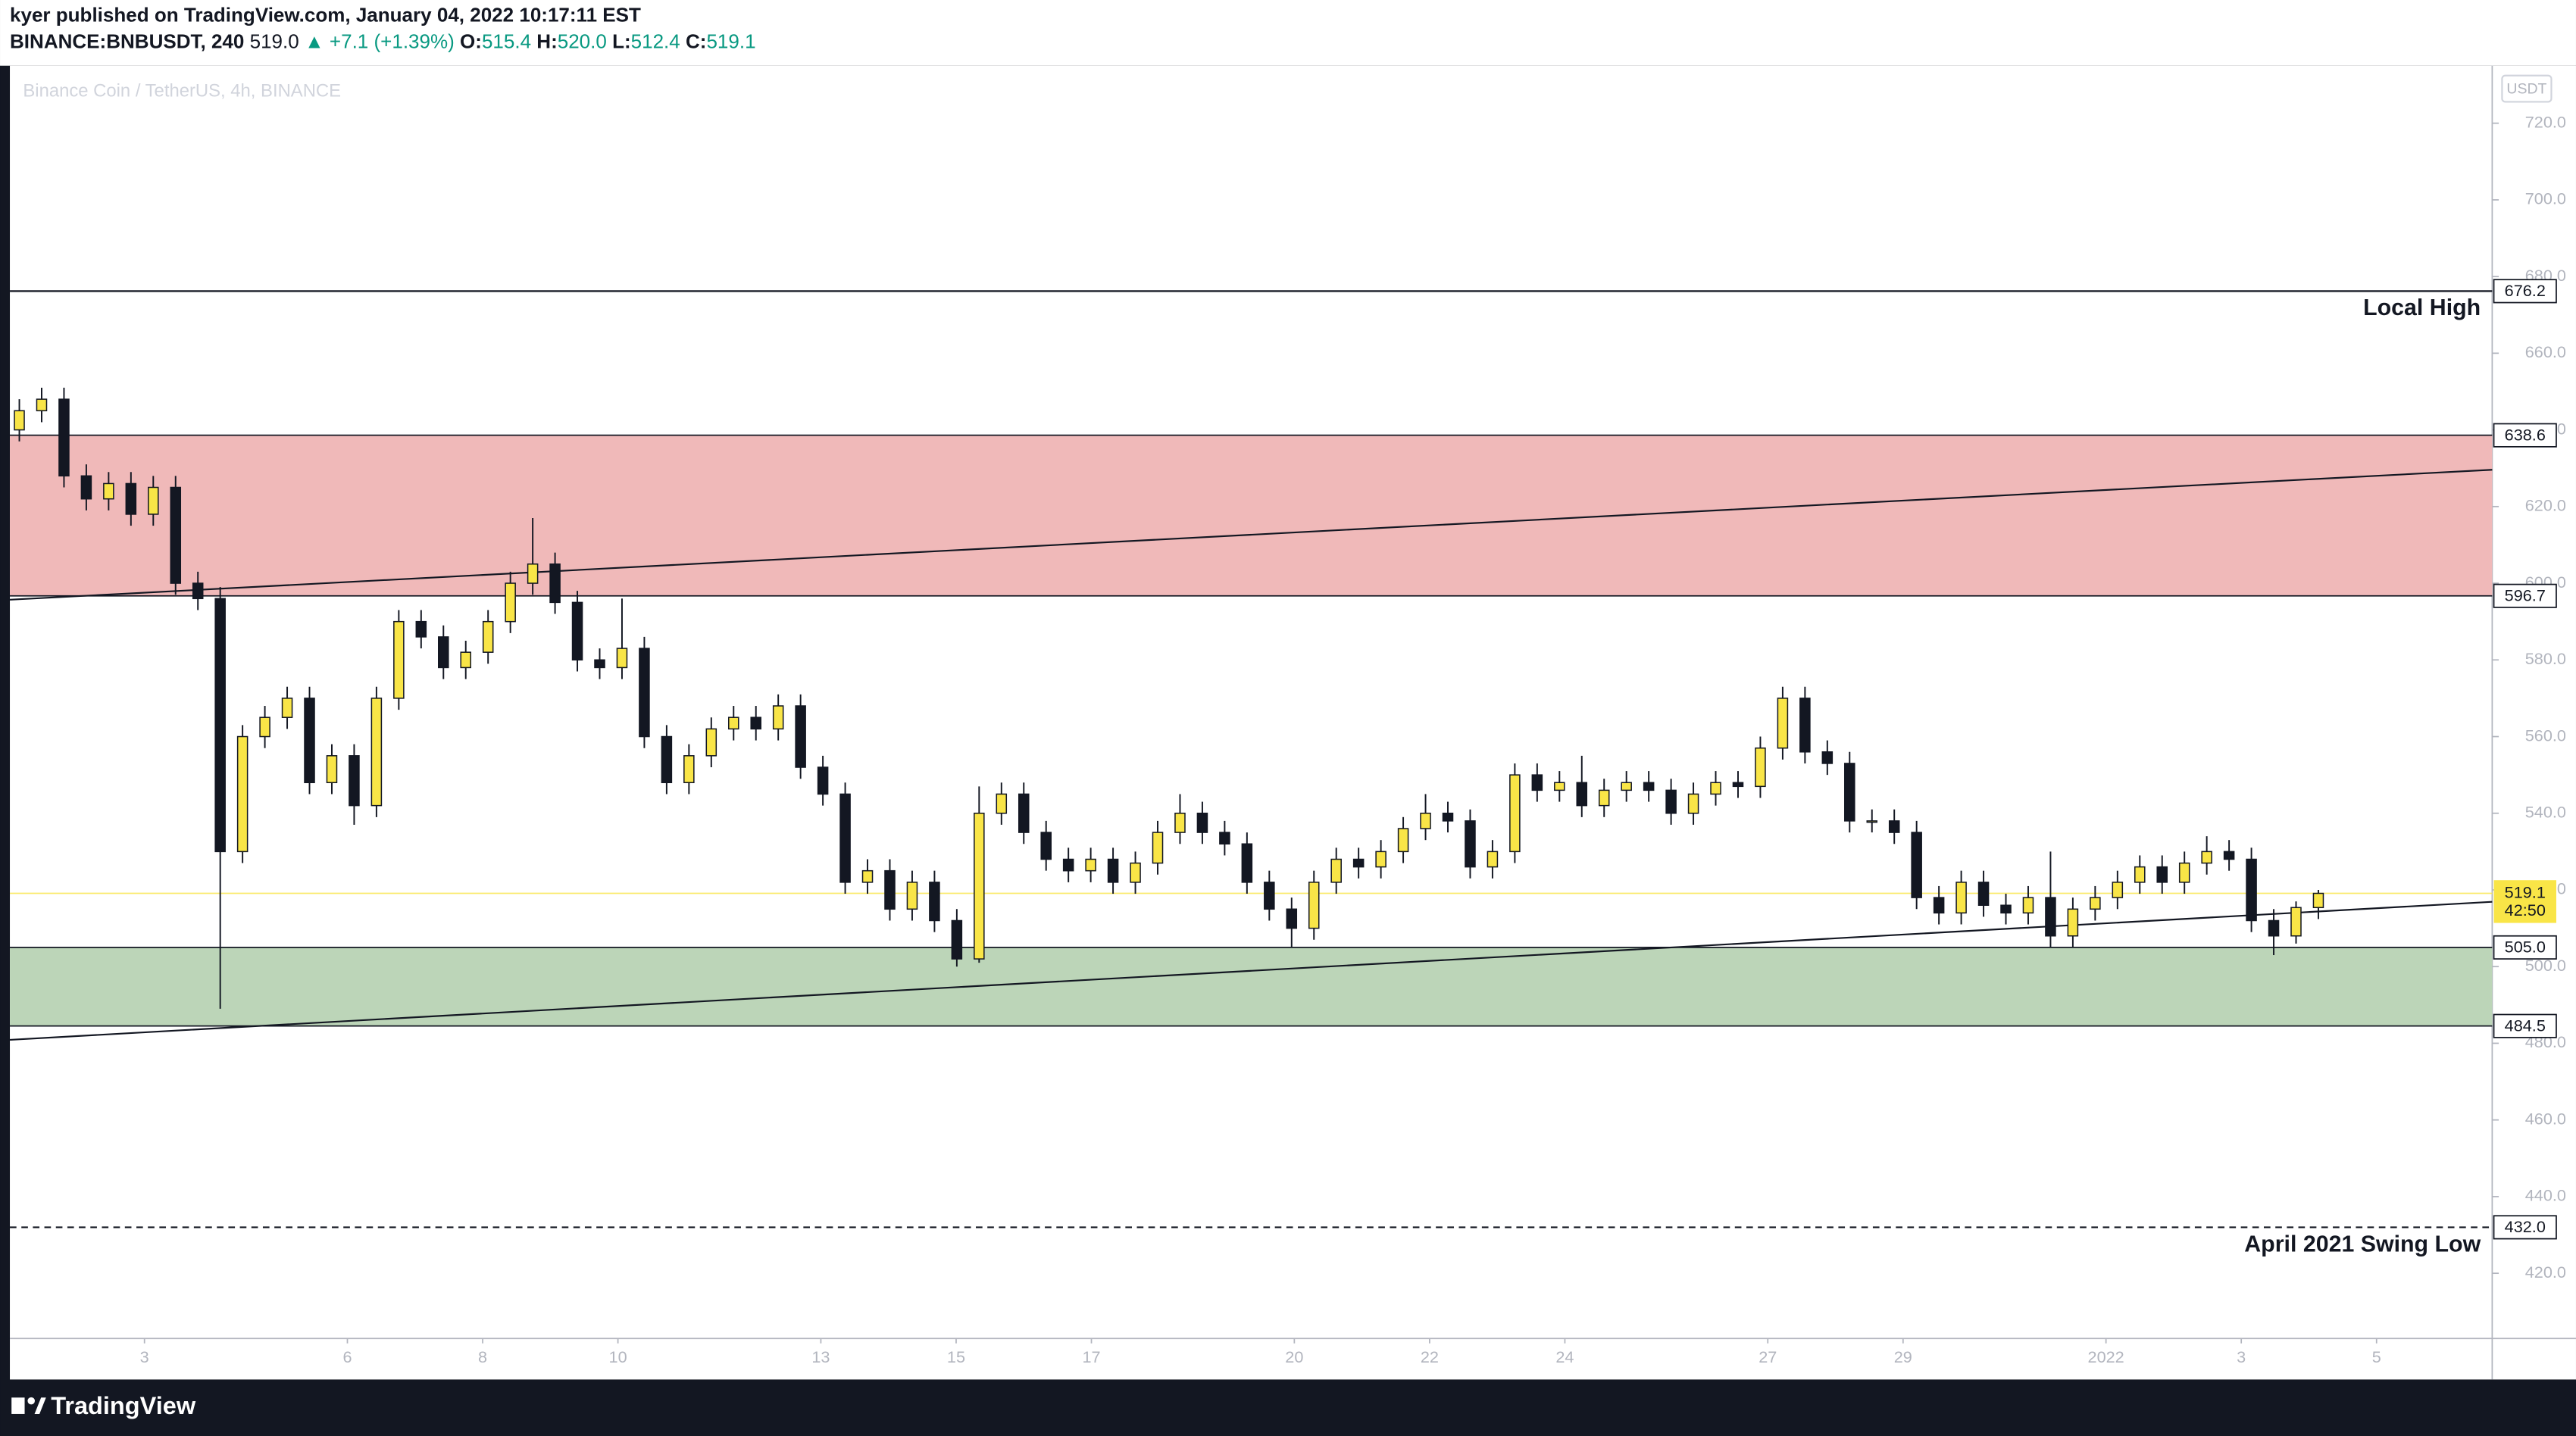 The image size is (2576, 1436). I want to click on level-annotation: Local High, so click(2422, 307).